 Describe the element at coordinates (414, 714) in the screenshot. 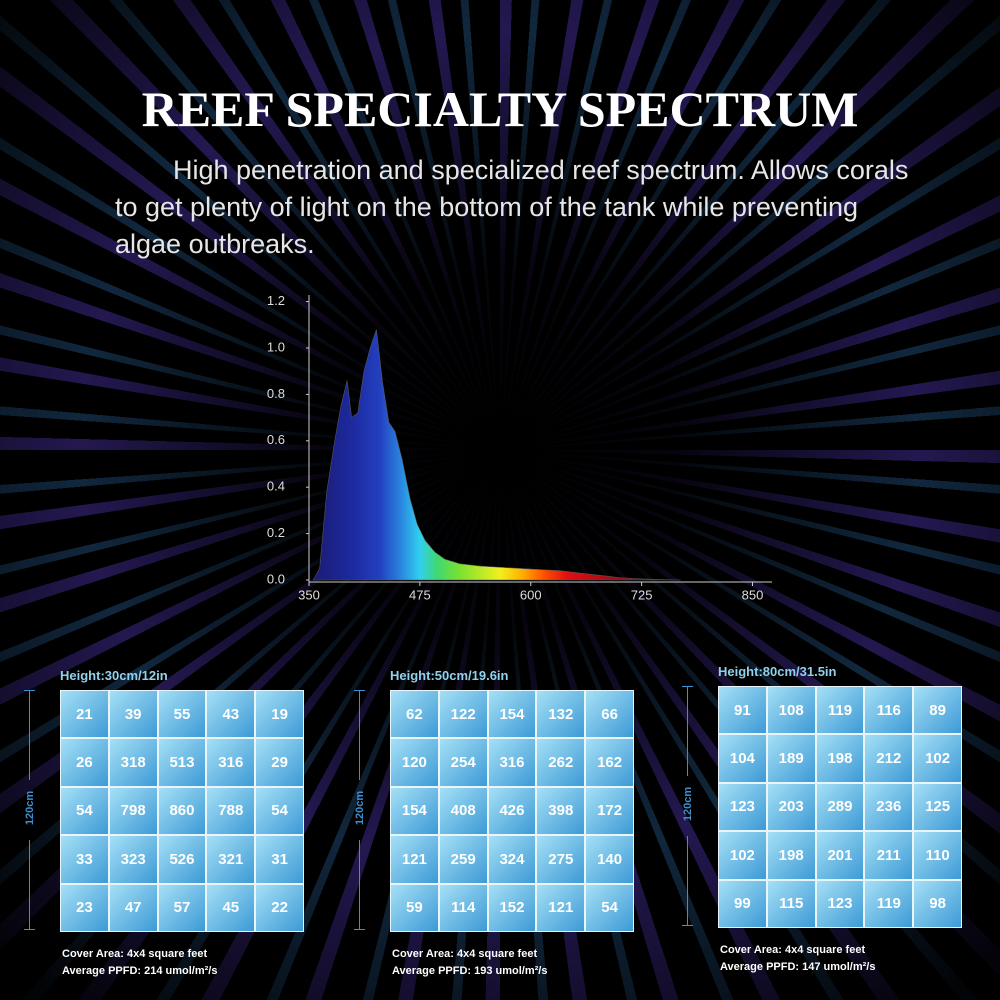

I see `ppfd-cell: 62` at that location.